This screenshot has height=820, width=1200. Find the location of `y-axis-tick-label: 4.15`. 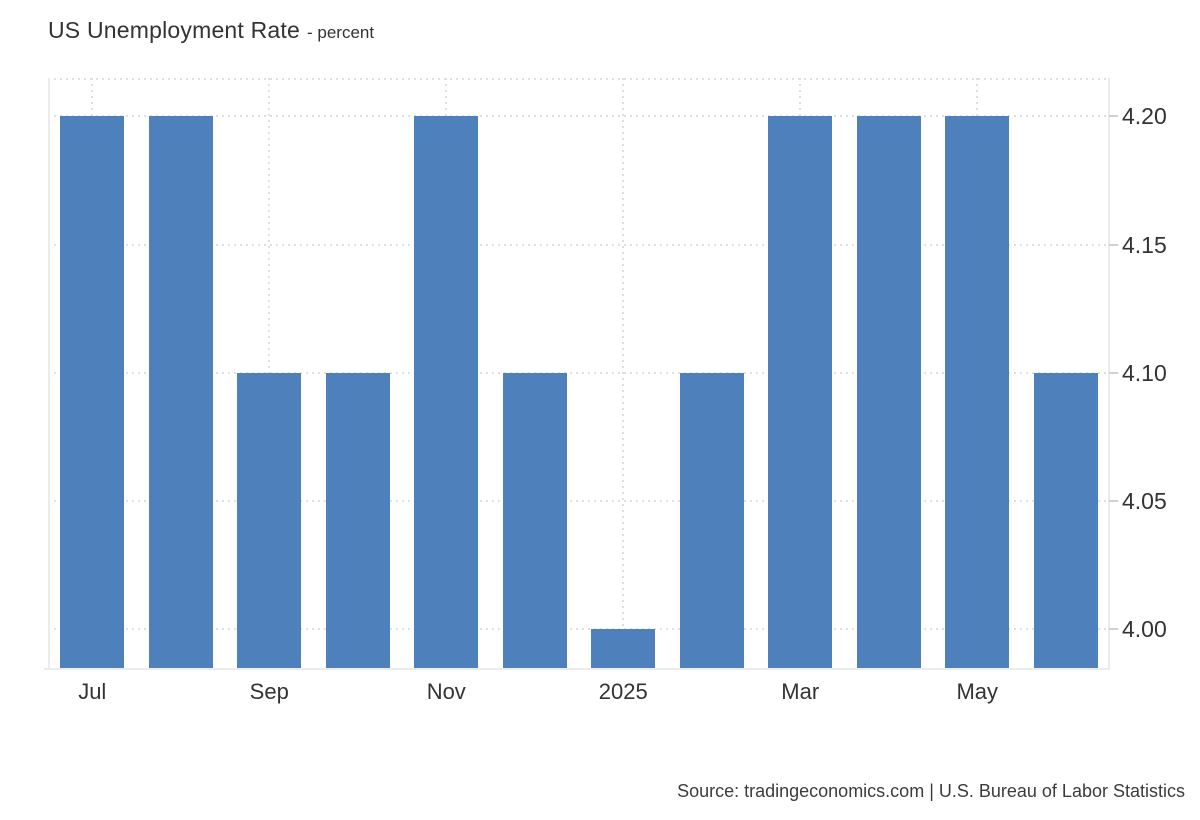

y-axis-tick-label: 4.15 is located at coordinates (1144, 244).